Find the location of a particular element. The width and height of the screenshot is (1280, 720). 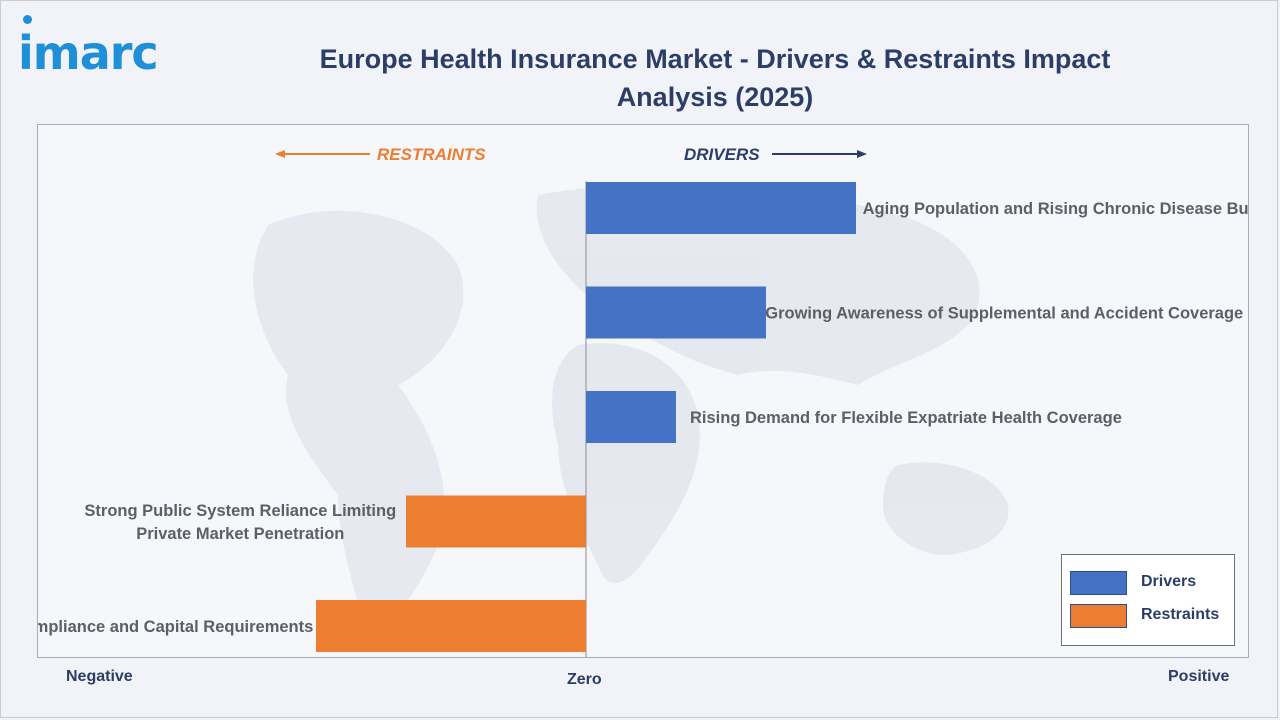

restraints-arrow-head-icon is located at coordinates (280, 154).